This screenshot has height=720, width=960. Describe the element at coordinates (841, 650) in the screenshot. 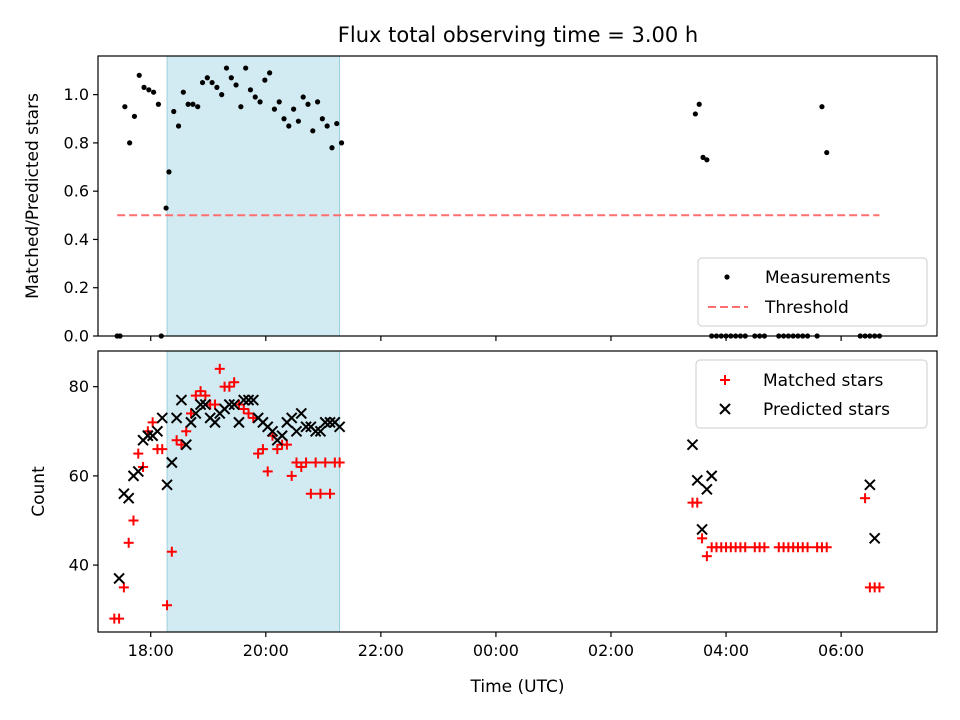

I see `x-tick-label: 06:00` at that location.